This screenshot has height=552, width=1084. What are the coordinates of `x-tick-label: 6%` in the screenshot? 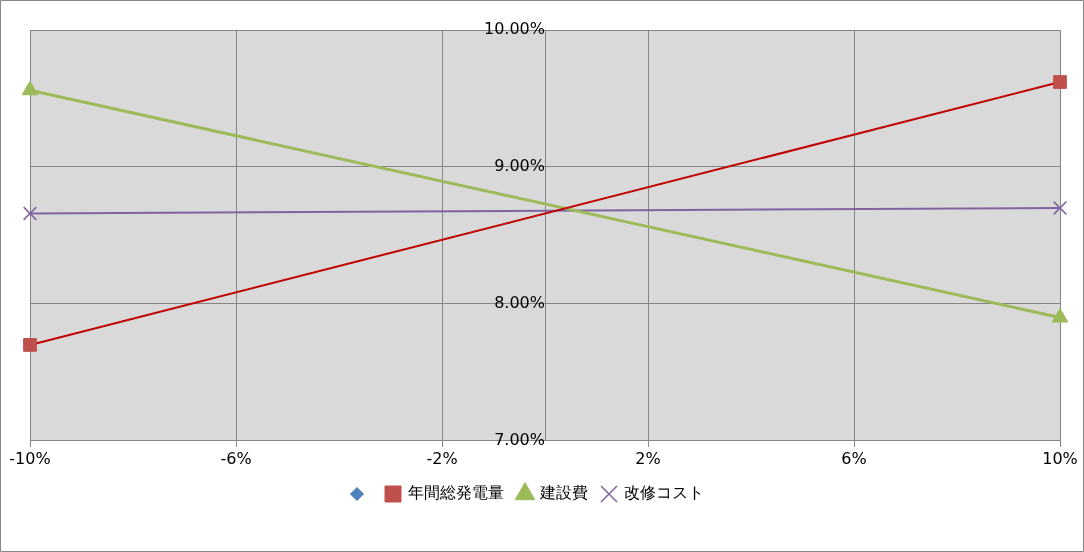 It's located at (854, 458).